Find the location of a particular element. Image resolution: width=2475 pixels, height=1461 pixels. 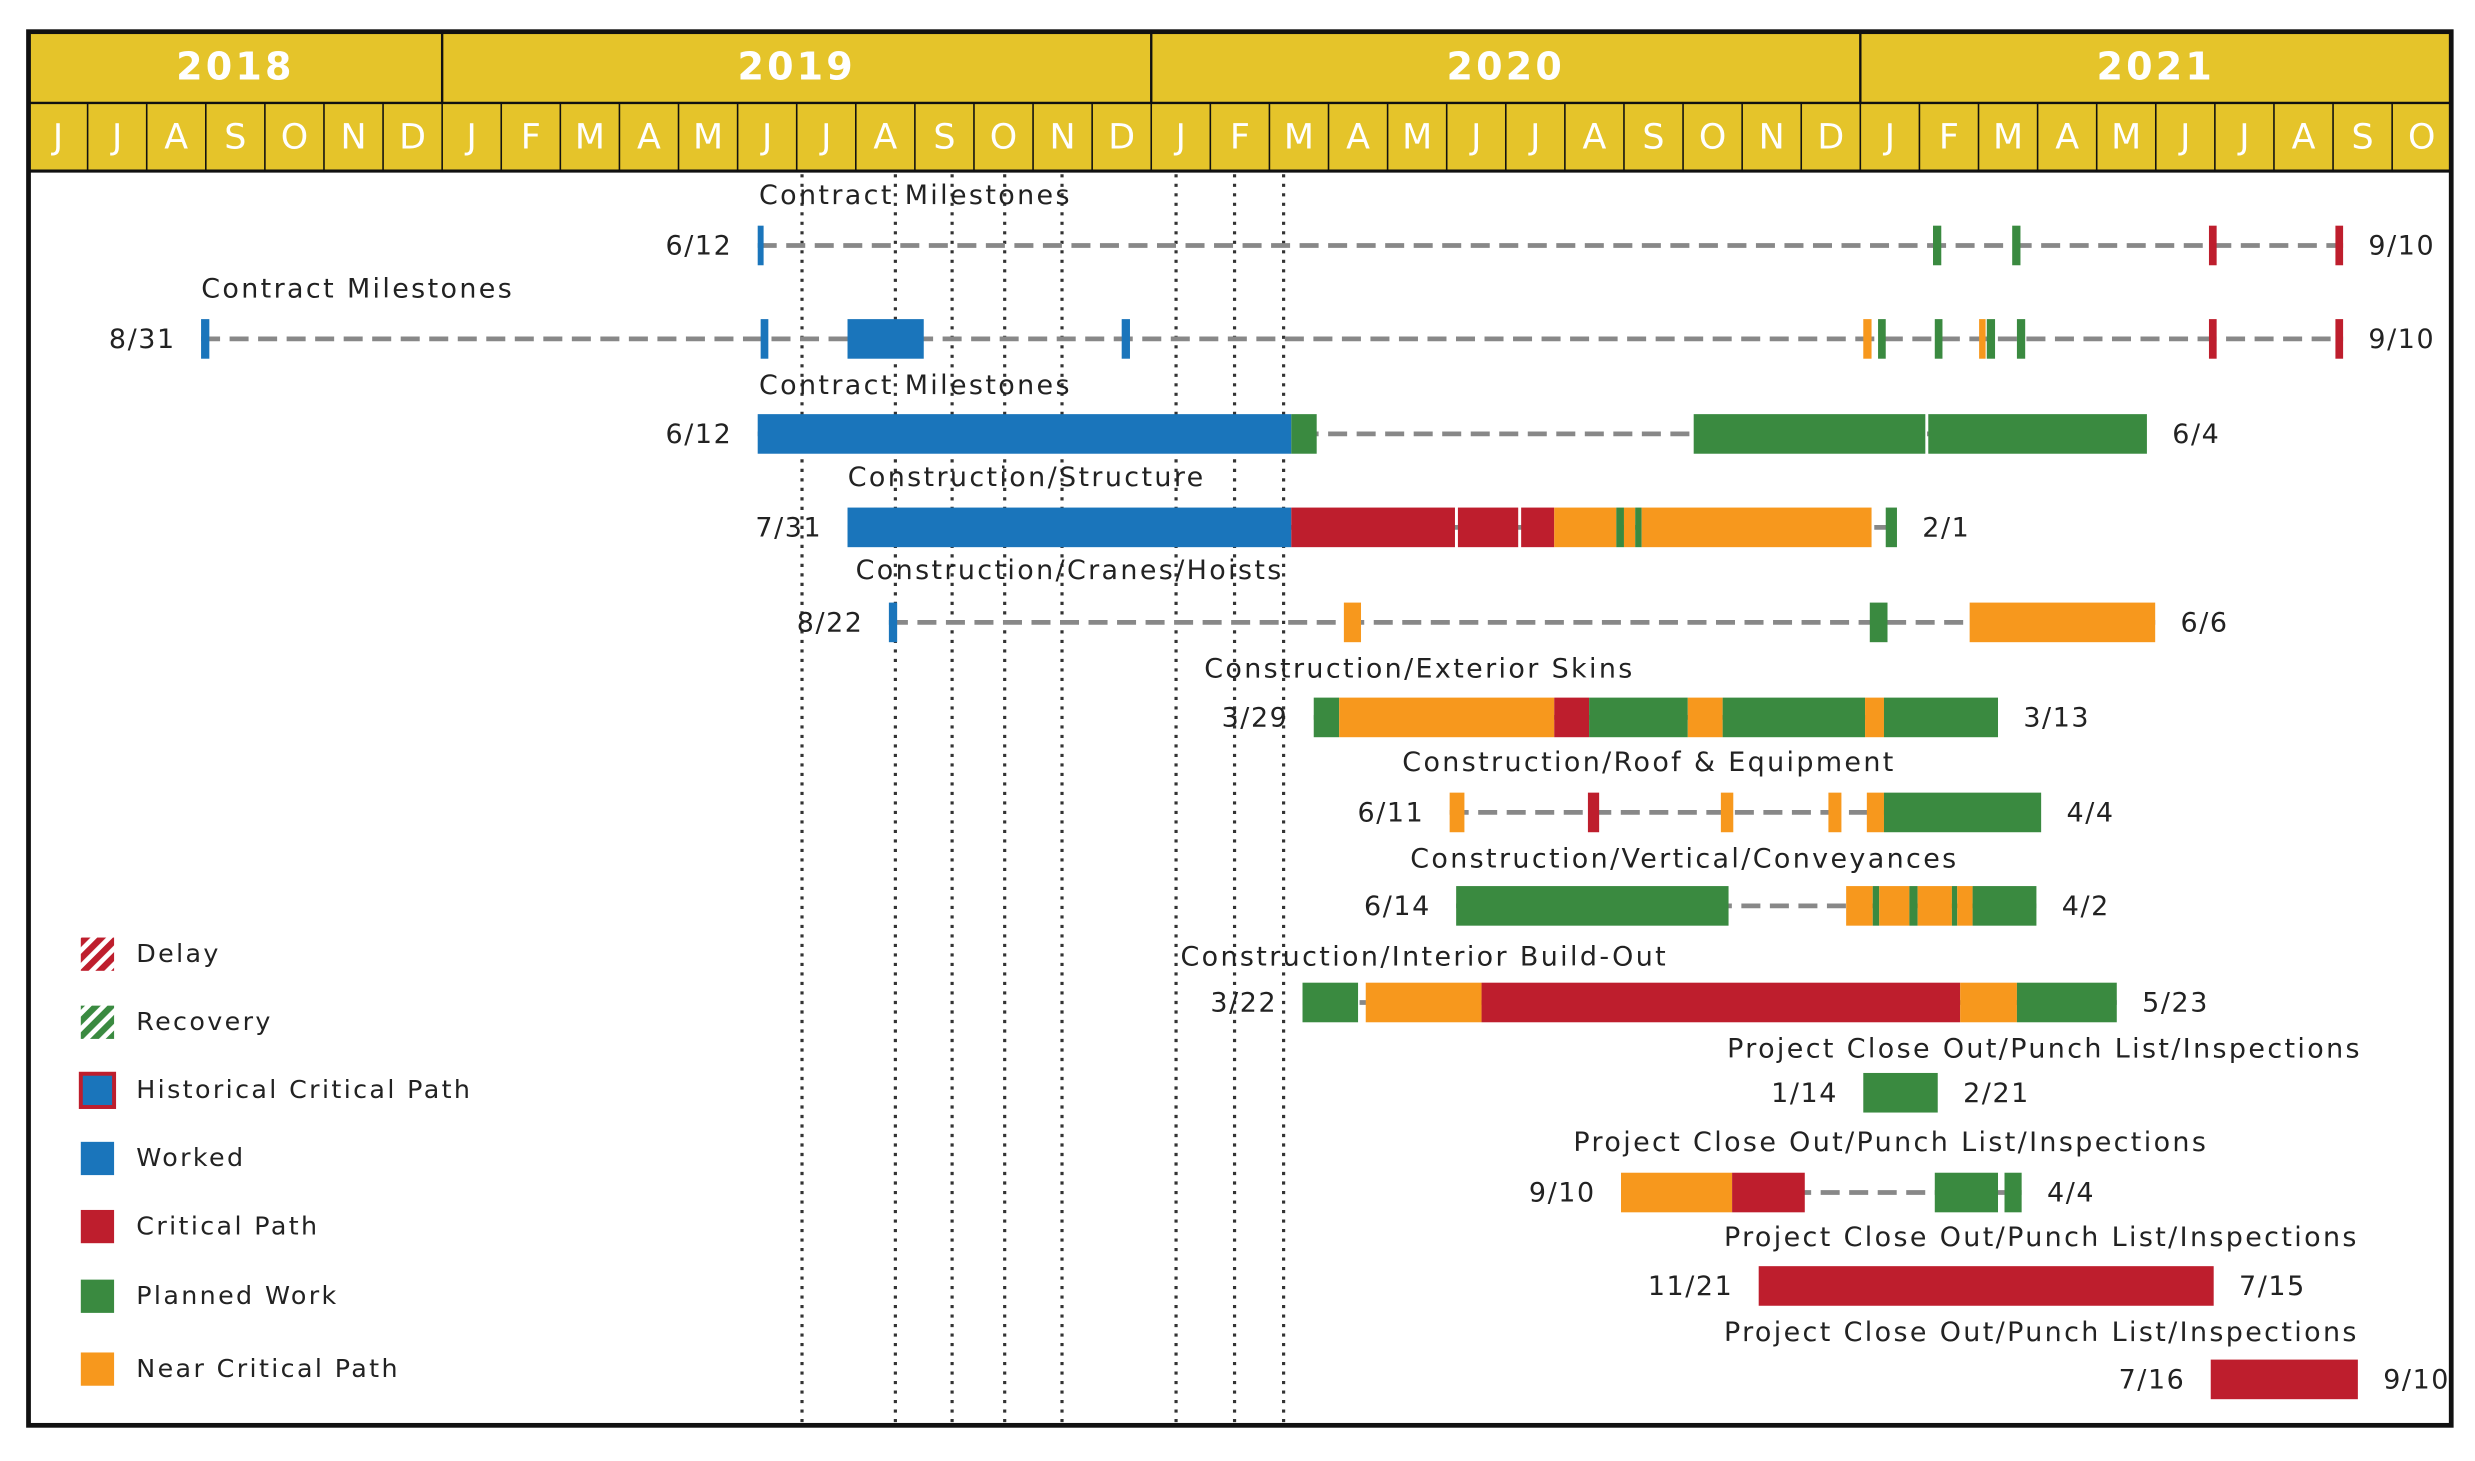

start-label: 11/21 is located at coordinates (1690, 1286).